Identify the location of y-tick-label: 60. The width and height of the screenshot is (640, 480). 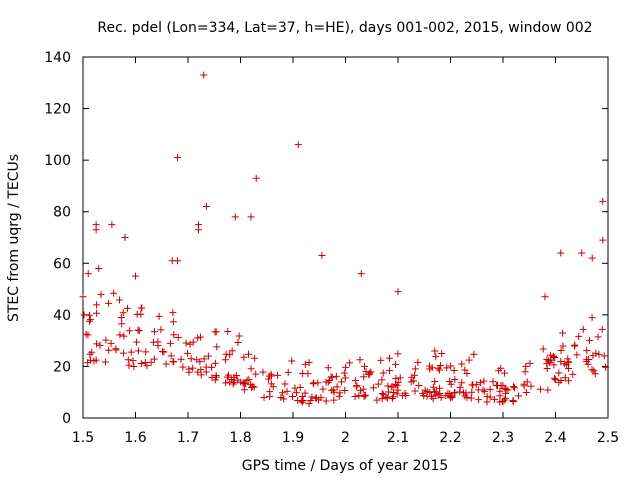
(62, 264).